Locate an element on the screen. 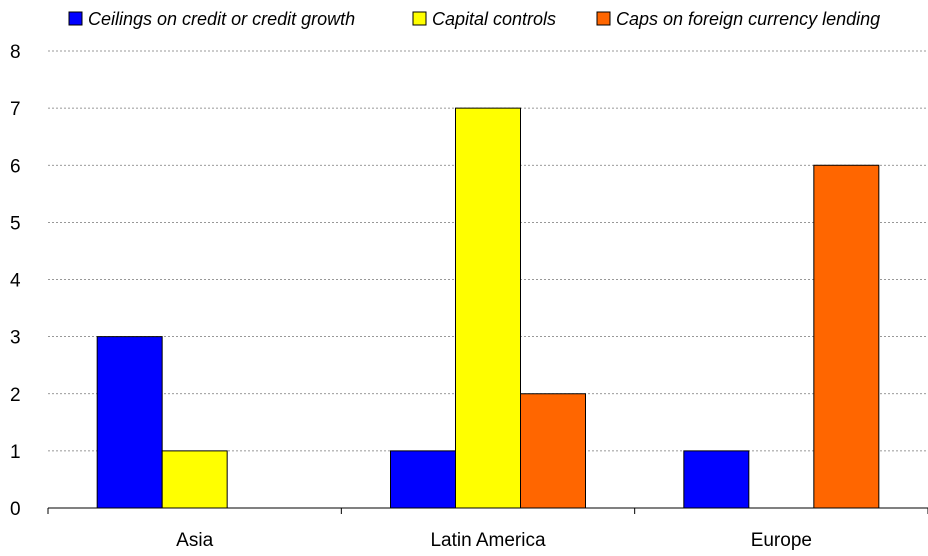  x-category-label: Europe is located at coordinates (781, 540).